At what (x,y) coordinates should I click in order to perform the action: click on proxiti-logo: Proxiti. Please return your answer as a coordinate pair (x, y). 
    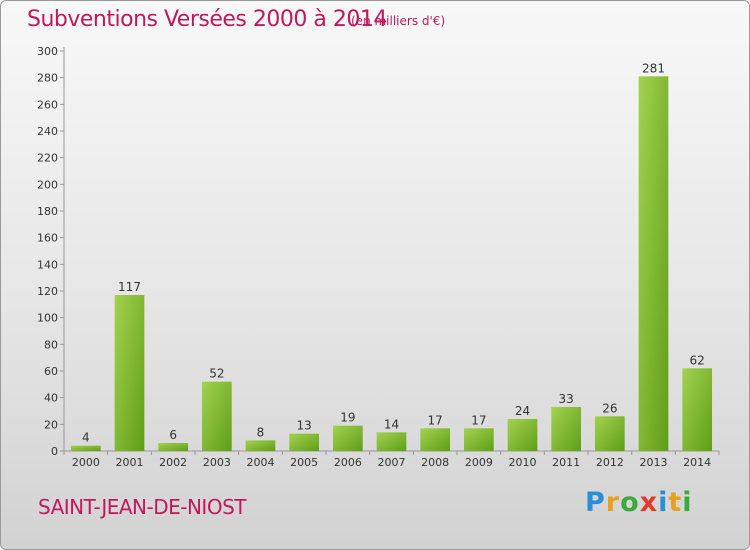
    Looking at the image, I should click on (639, 502).